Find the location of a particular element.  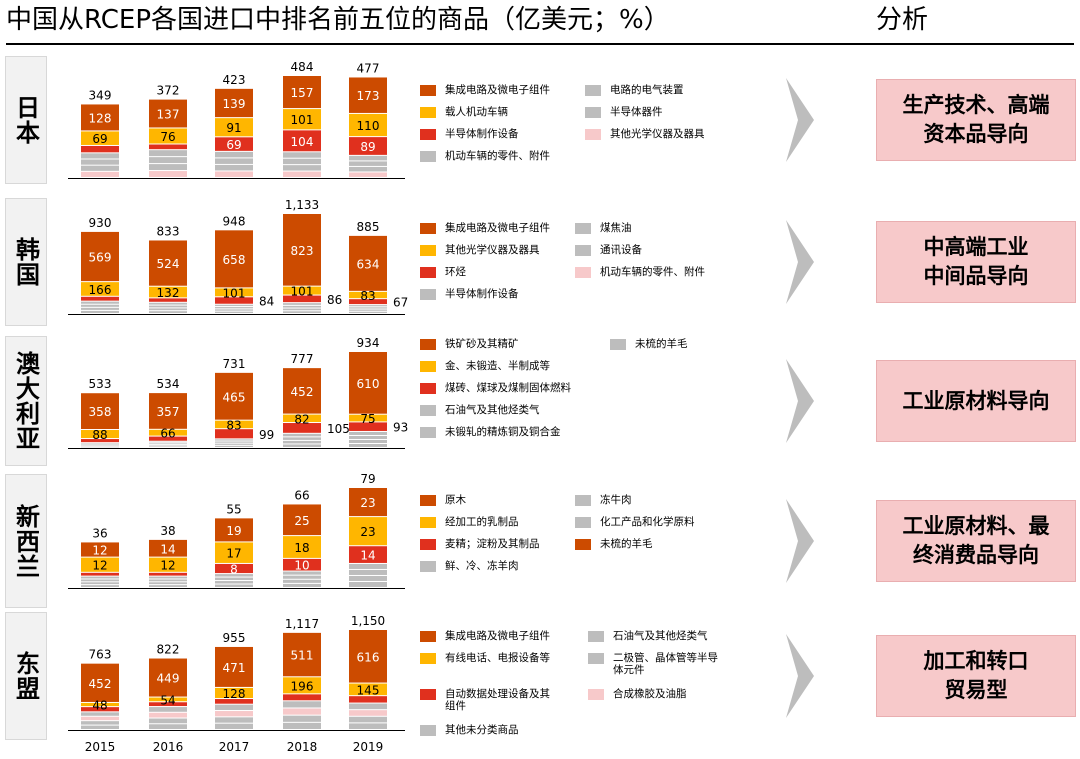

segment-label: 75 is located at coordinates (367, 419).